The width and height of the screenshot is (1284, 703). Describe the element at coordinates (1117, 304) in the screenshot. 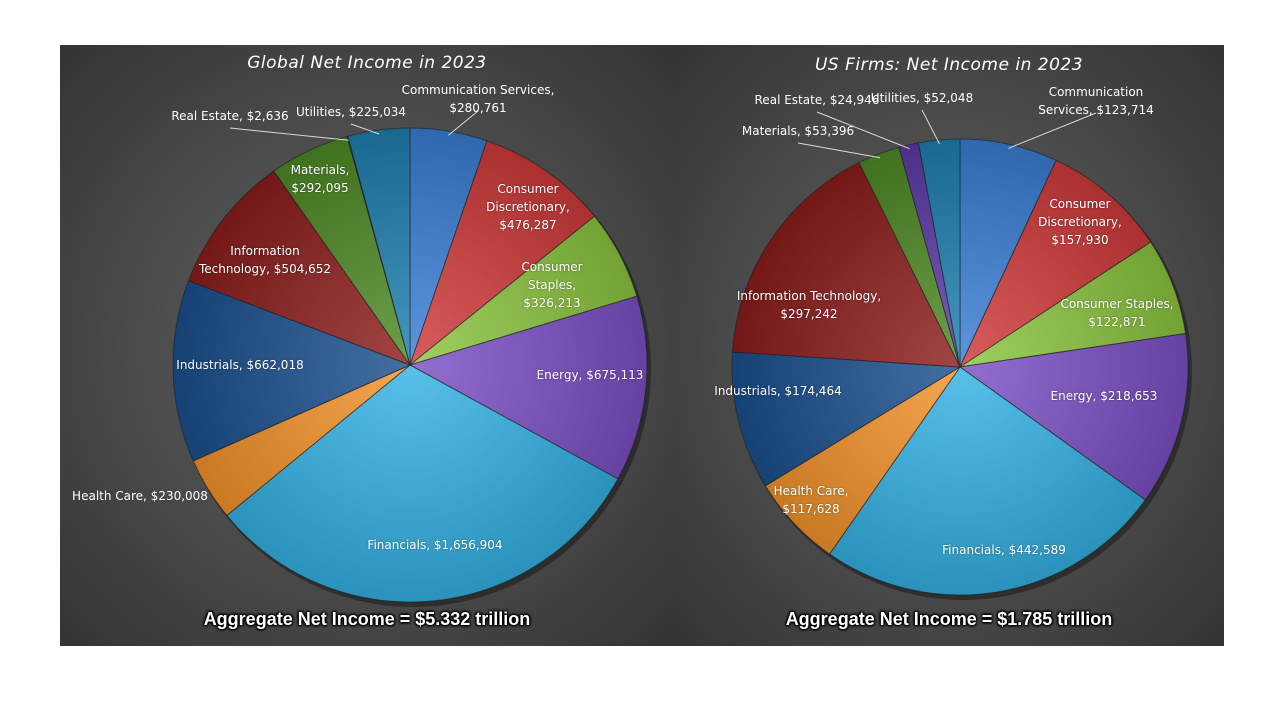

I see `slice-label-line: Consumer Staples,` at that location.